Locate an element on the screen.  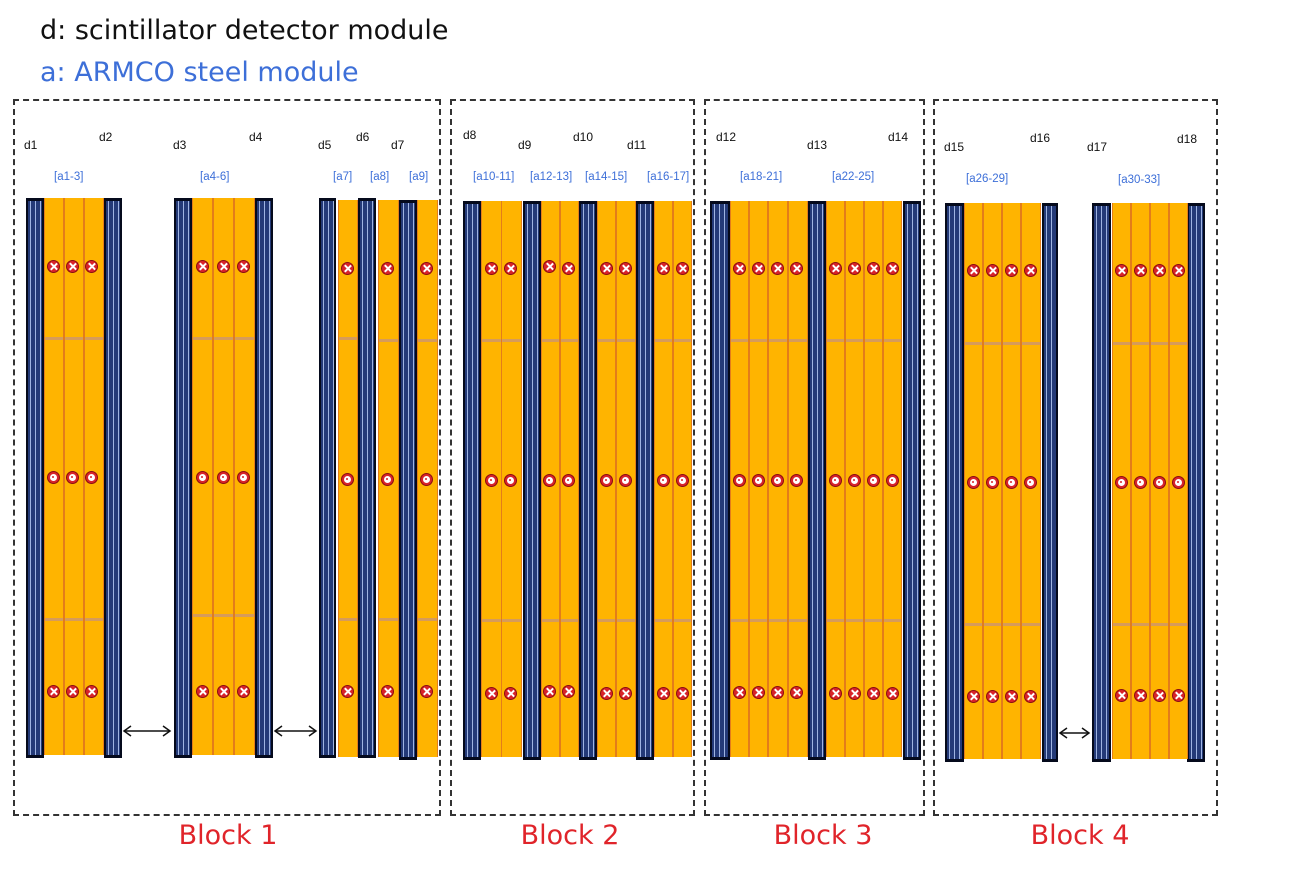
detector-label-d3: d3 is located at coordinates (180, 145).